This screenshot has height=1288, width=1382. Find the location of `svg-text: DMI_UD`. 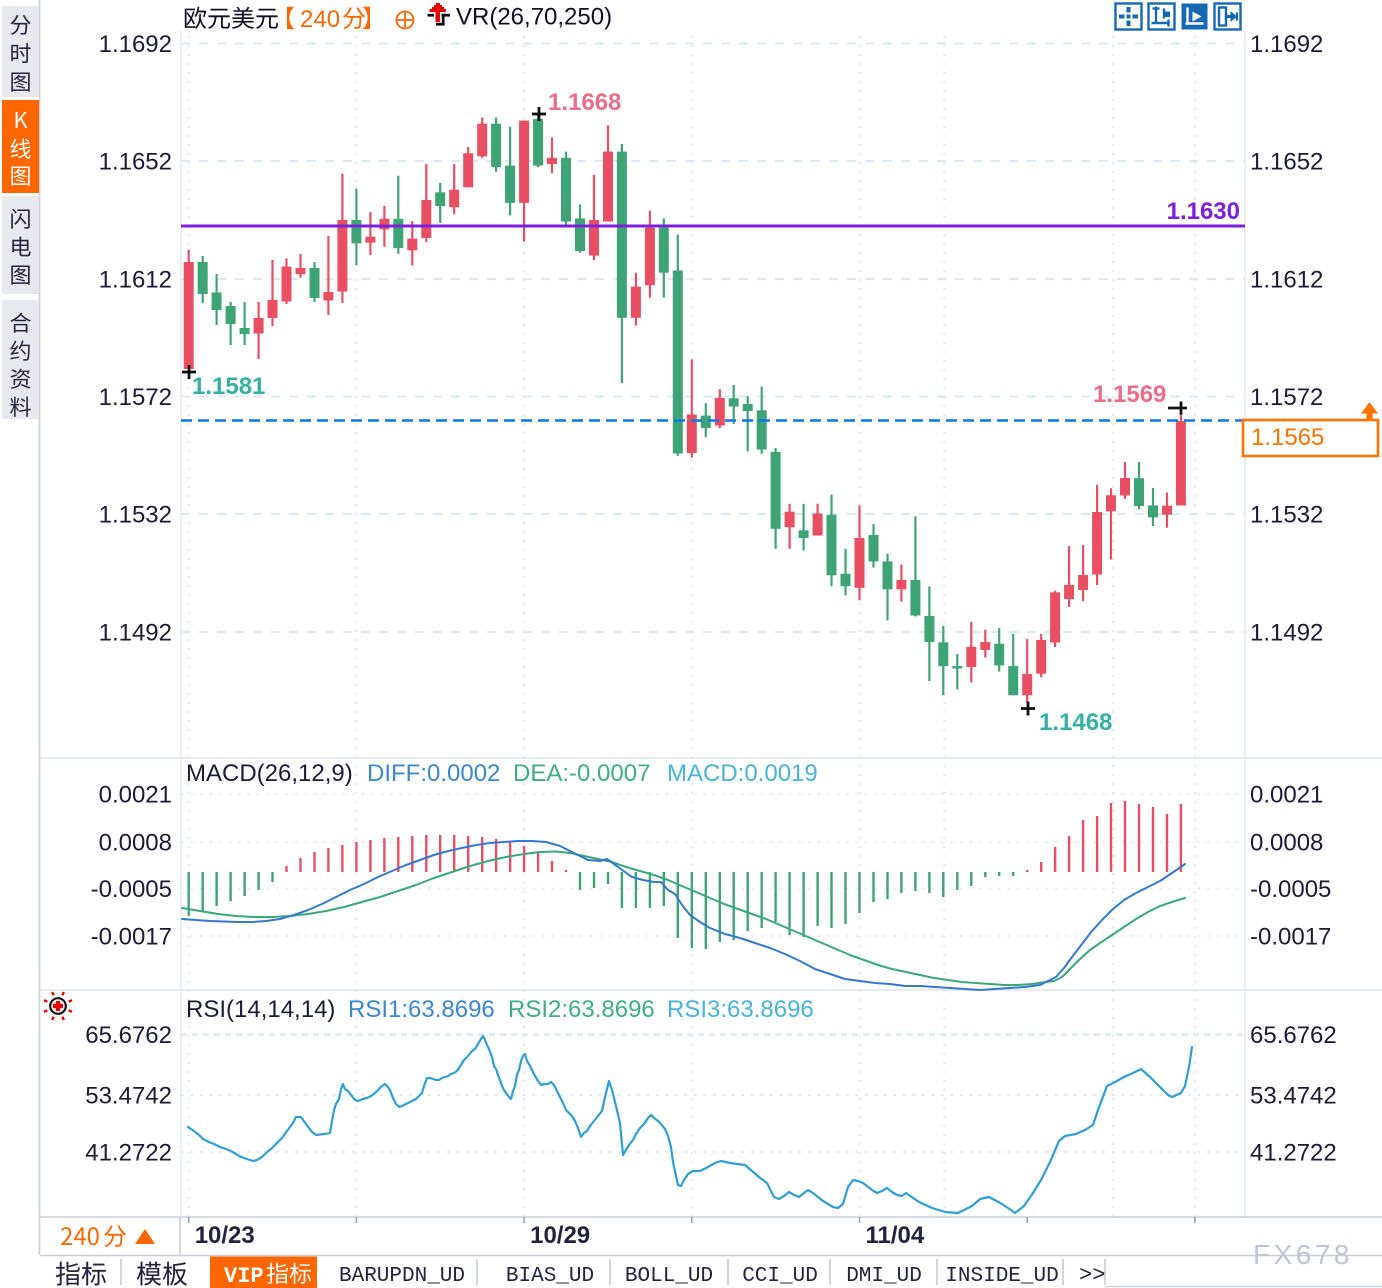

svg-text: DMI_UD is located at coordinates (884, 1276).